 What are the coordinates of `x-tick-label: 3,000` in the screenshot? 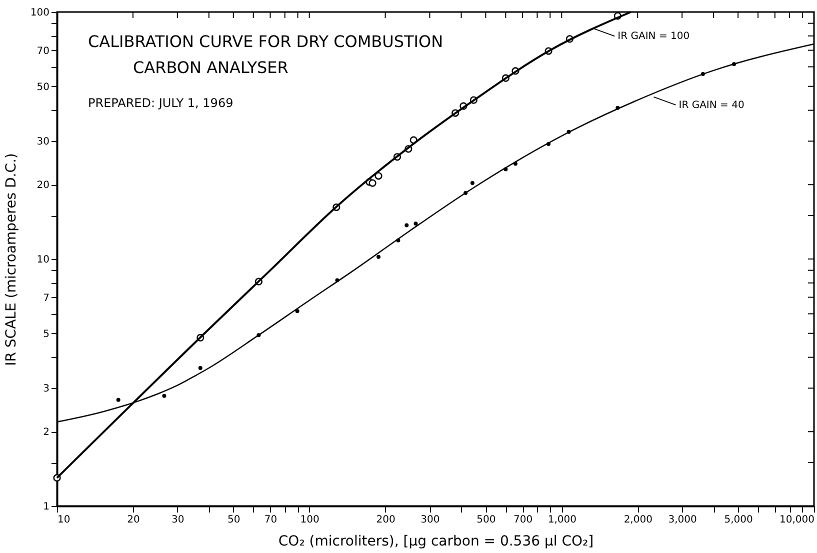 It's located at (682, 520).